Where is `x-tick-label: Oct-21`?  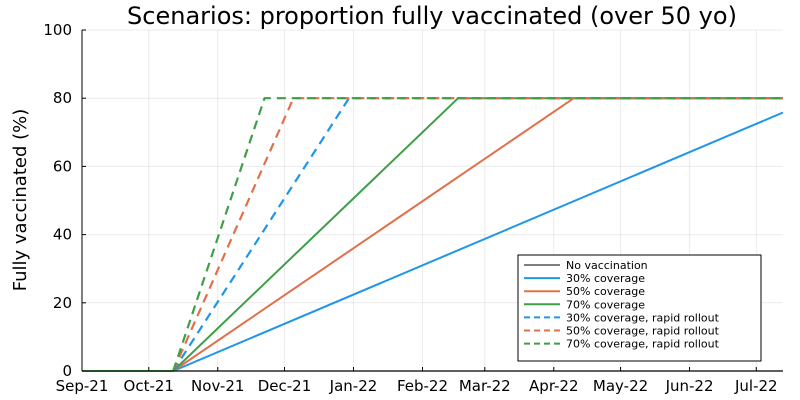
x-tick-label: Oct-21 is located at coordinates (149, 386).